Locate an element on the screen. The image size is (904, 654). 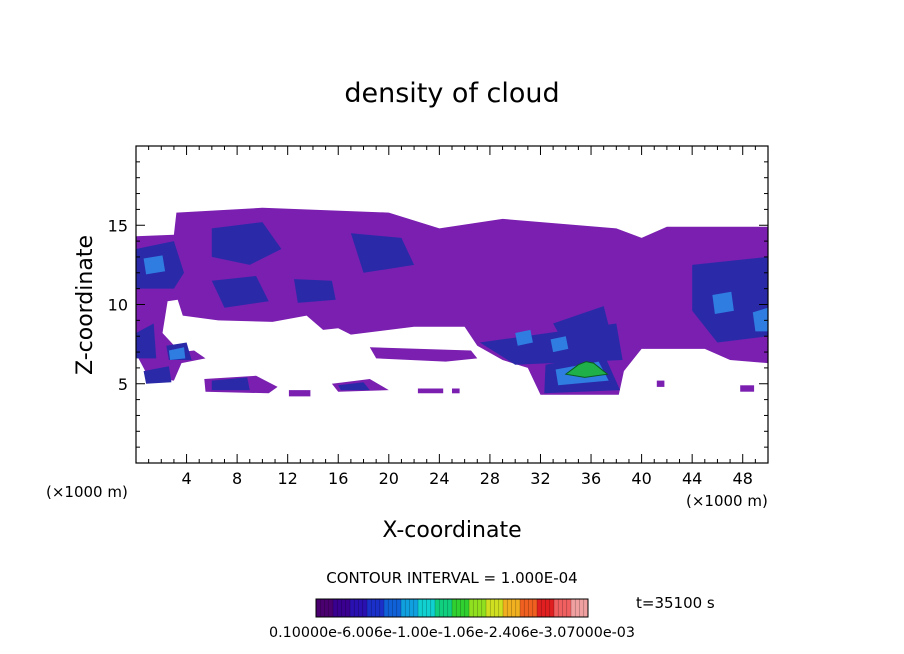
x-axis-label: X-coordinate is located at coordinates (451, 530).